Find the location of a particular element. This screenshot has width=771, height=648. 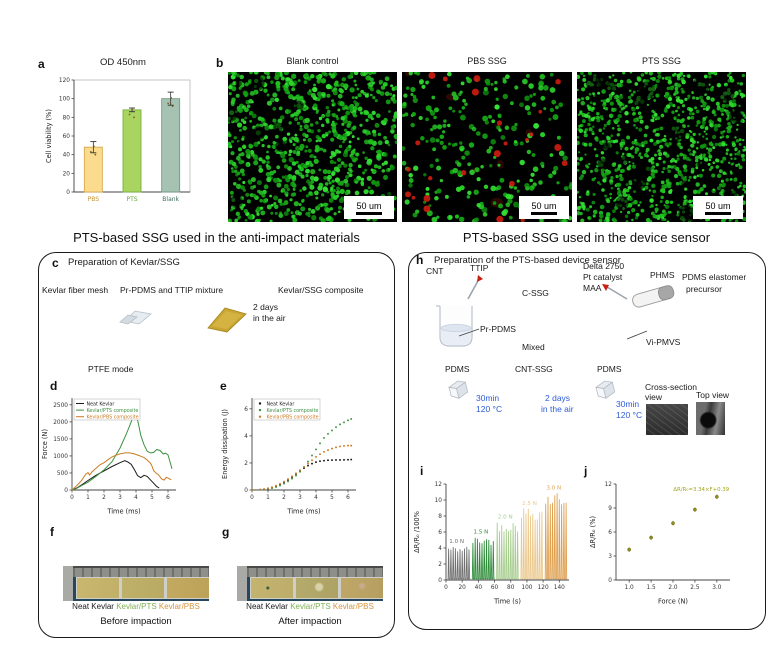

svg-text: Blank is located at coordinates (170, 199).